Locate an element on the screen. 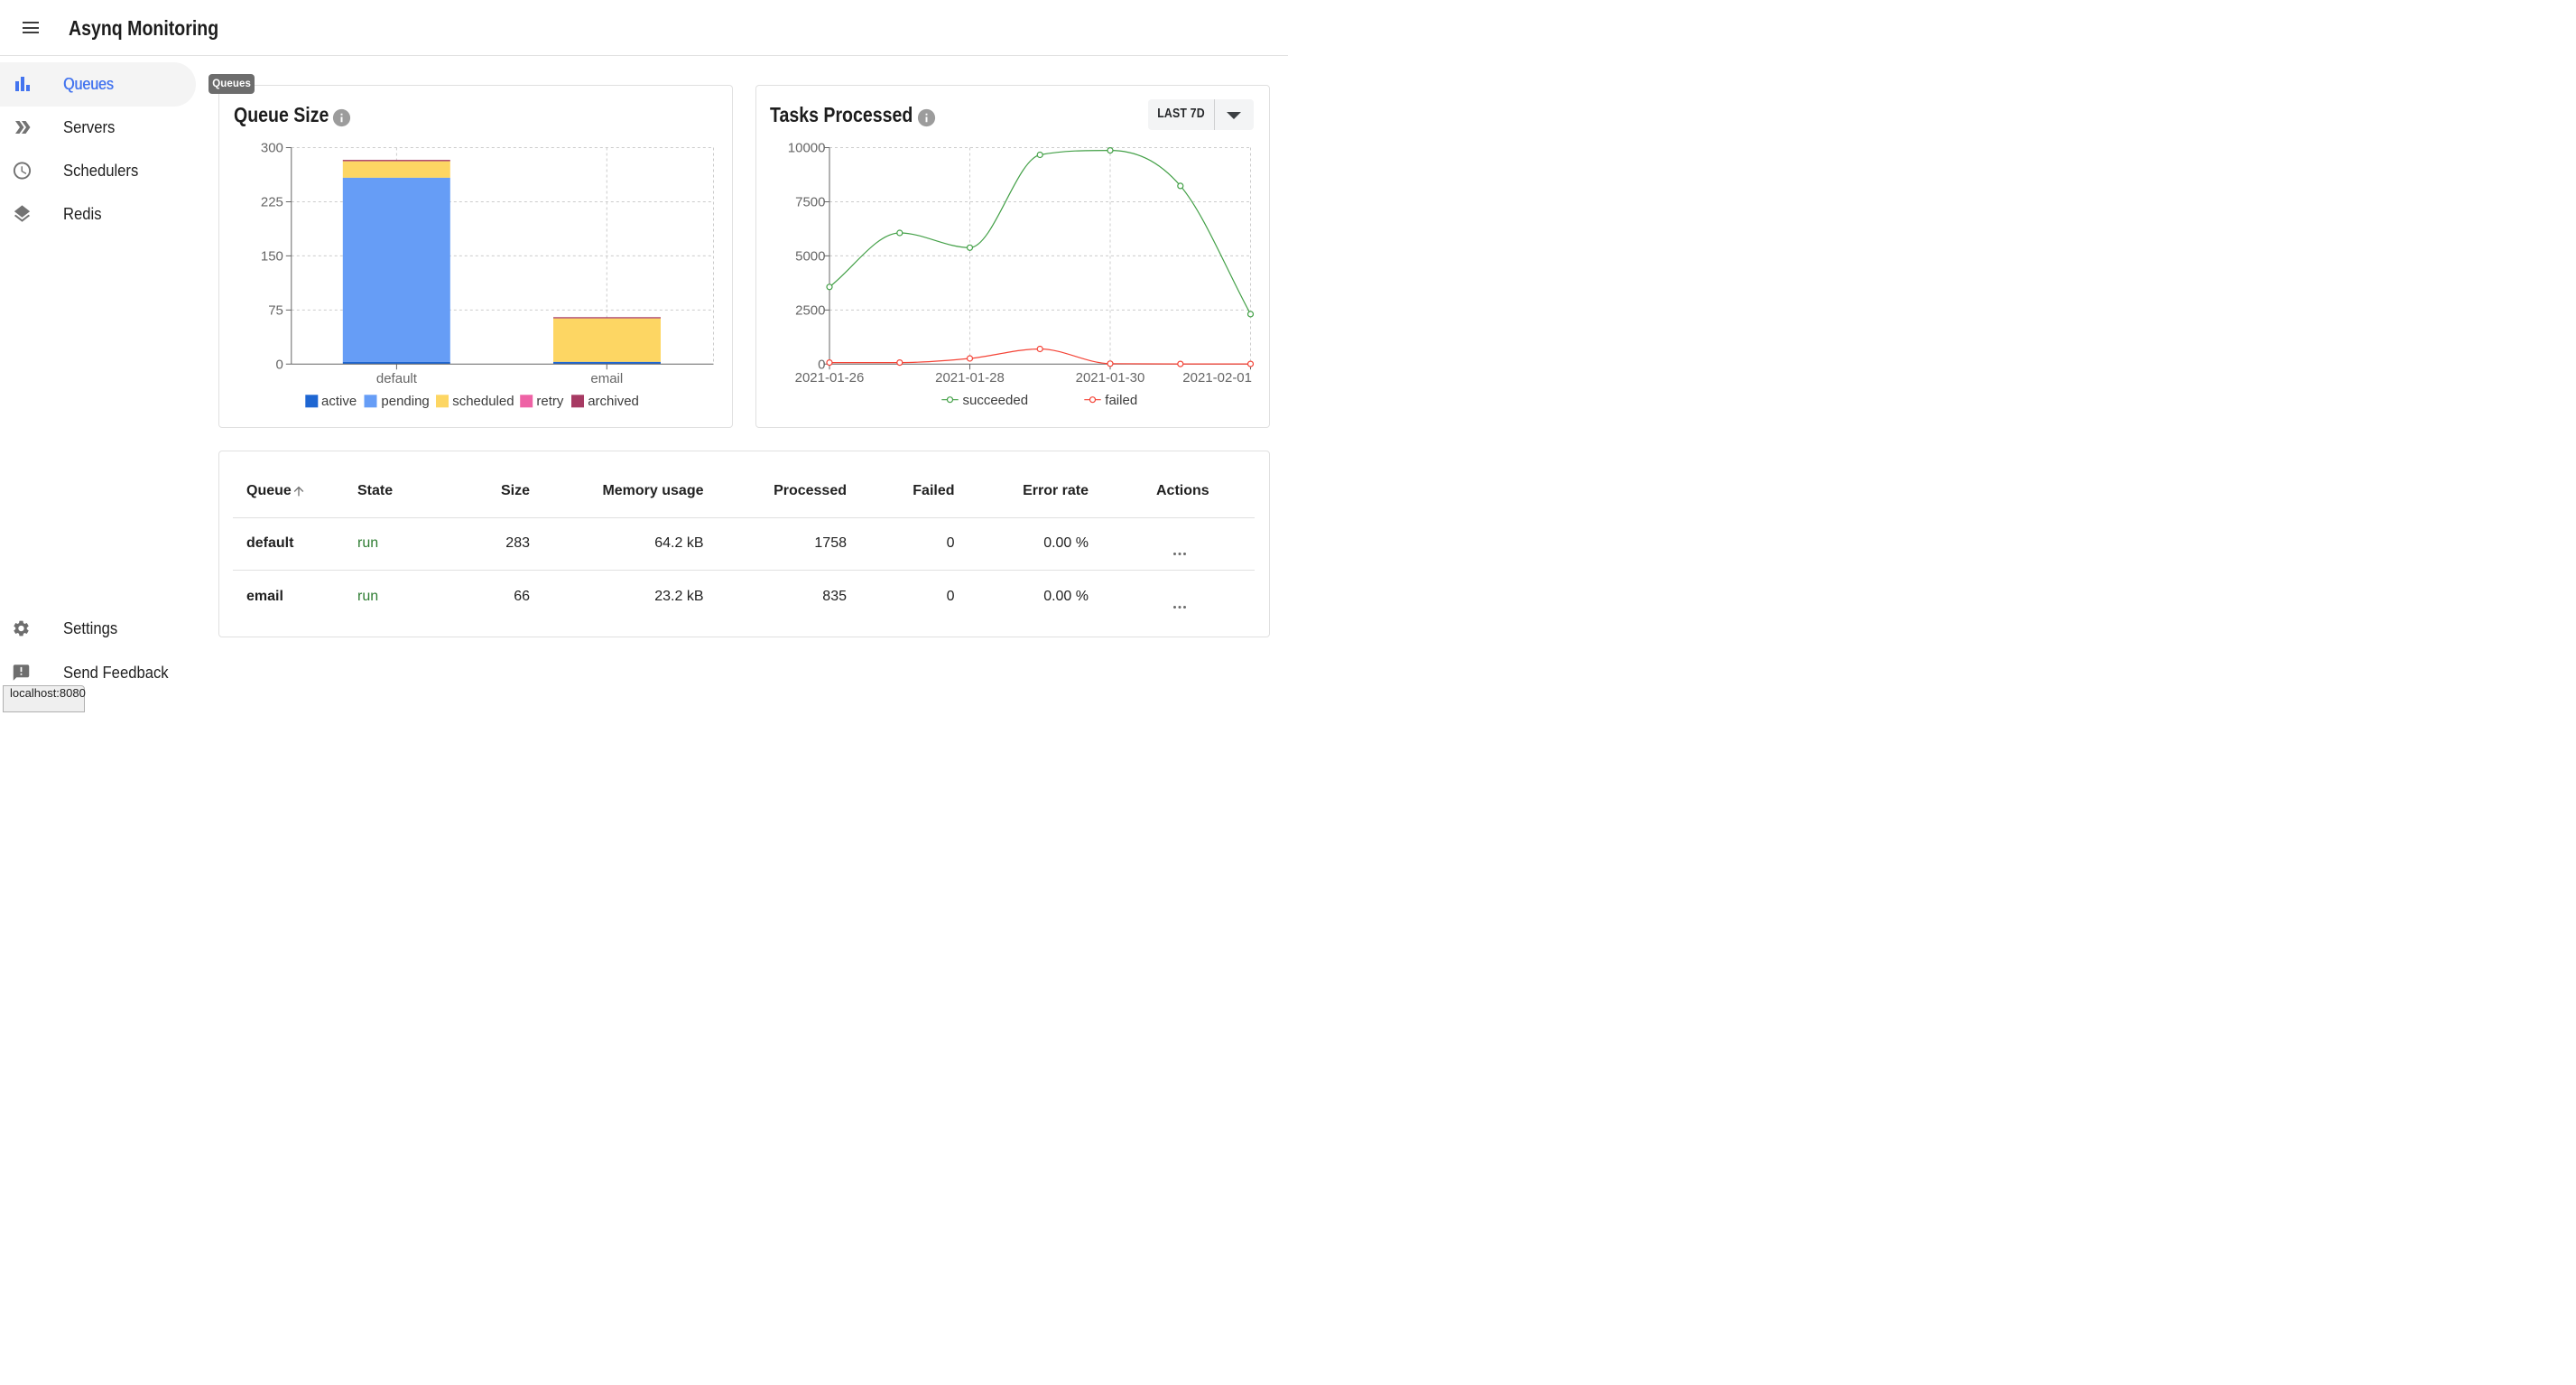  svg-text: 150 is located at coordinates (272, 256).